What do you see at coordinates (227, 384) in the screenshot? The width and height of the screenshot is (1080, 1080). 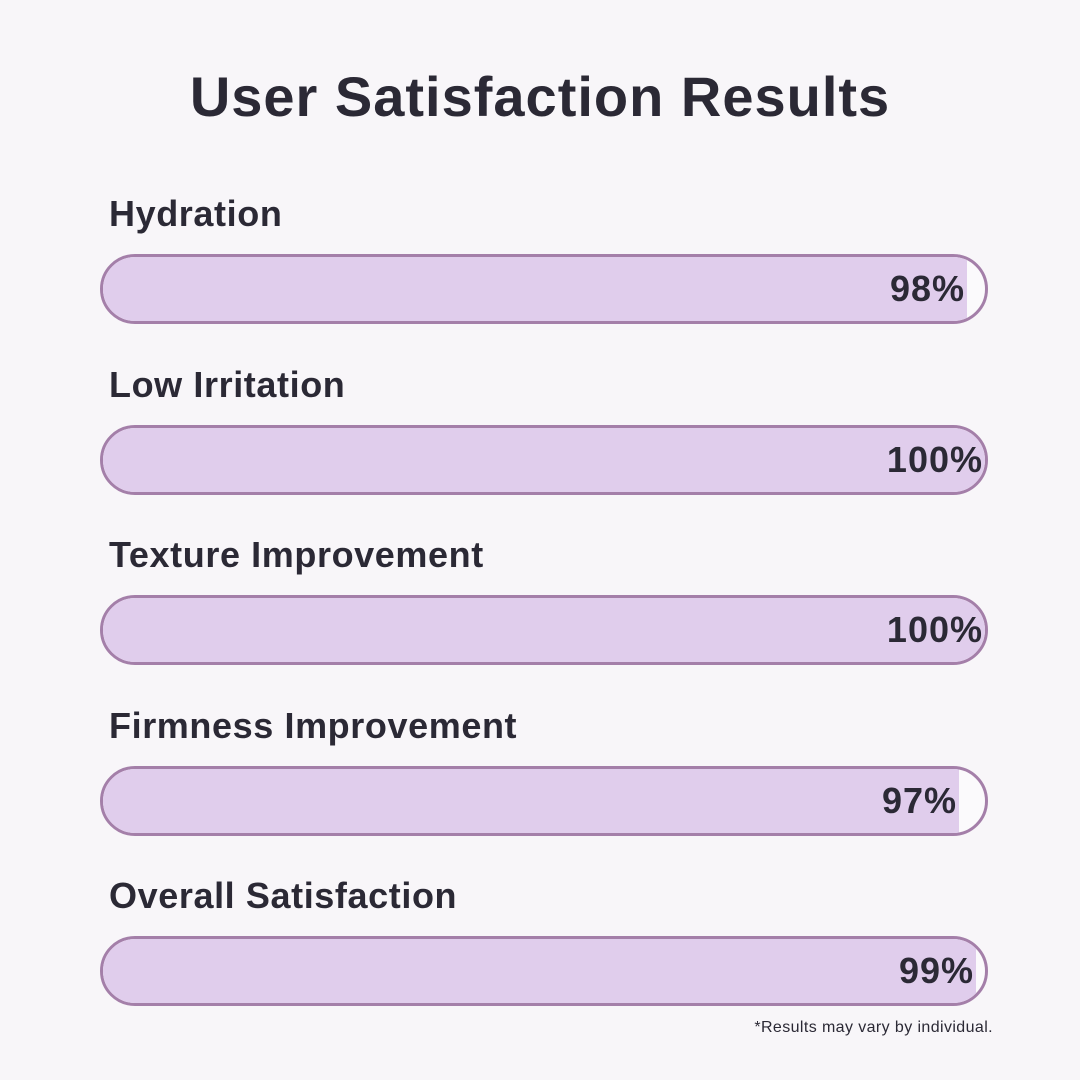 I see `bar-label: Low Irritation` at bounding box center [227, 384].